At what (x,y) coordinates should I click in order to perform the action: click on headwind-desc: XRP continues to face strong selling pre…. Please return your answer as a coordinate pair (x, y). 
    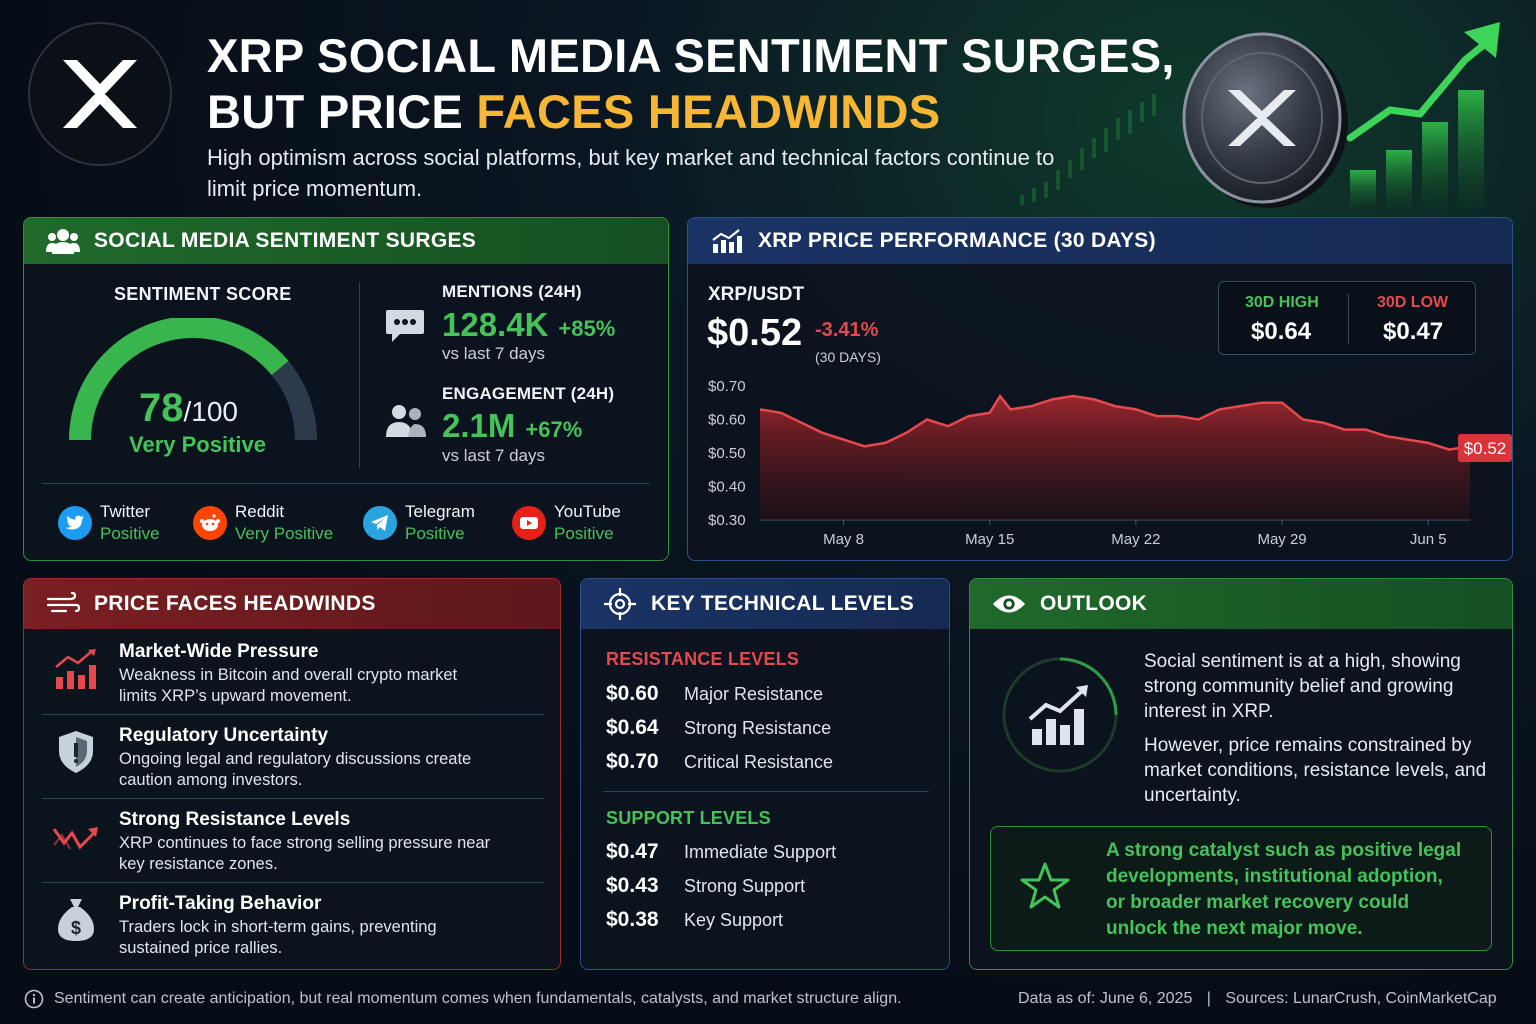
    Looking at the image, I should click on (305, 853).